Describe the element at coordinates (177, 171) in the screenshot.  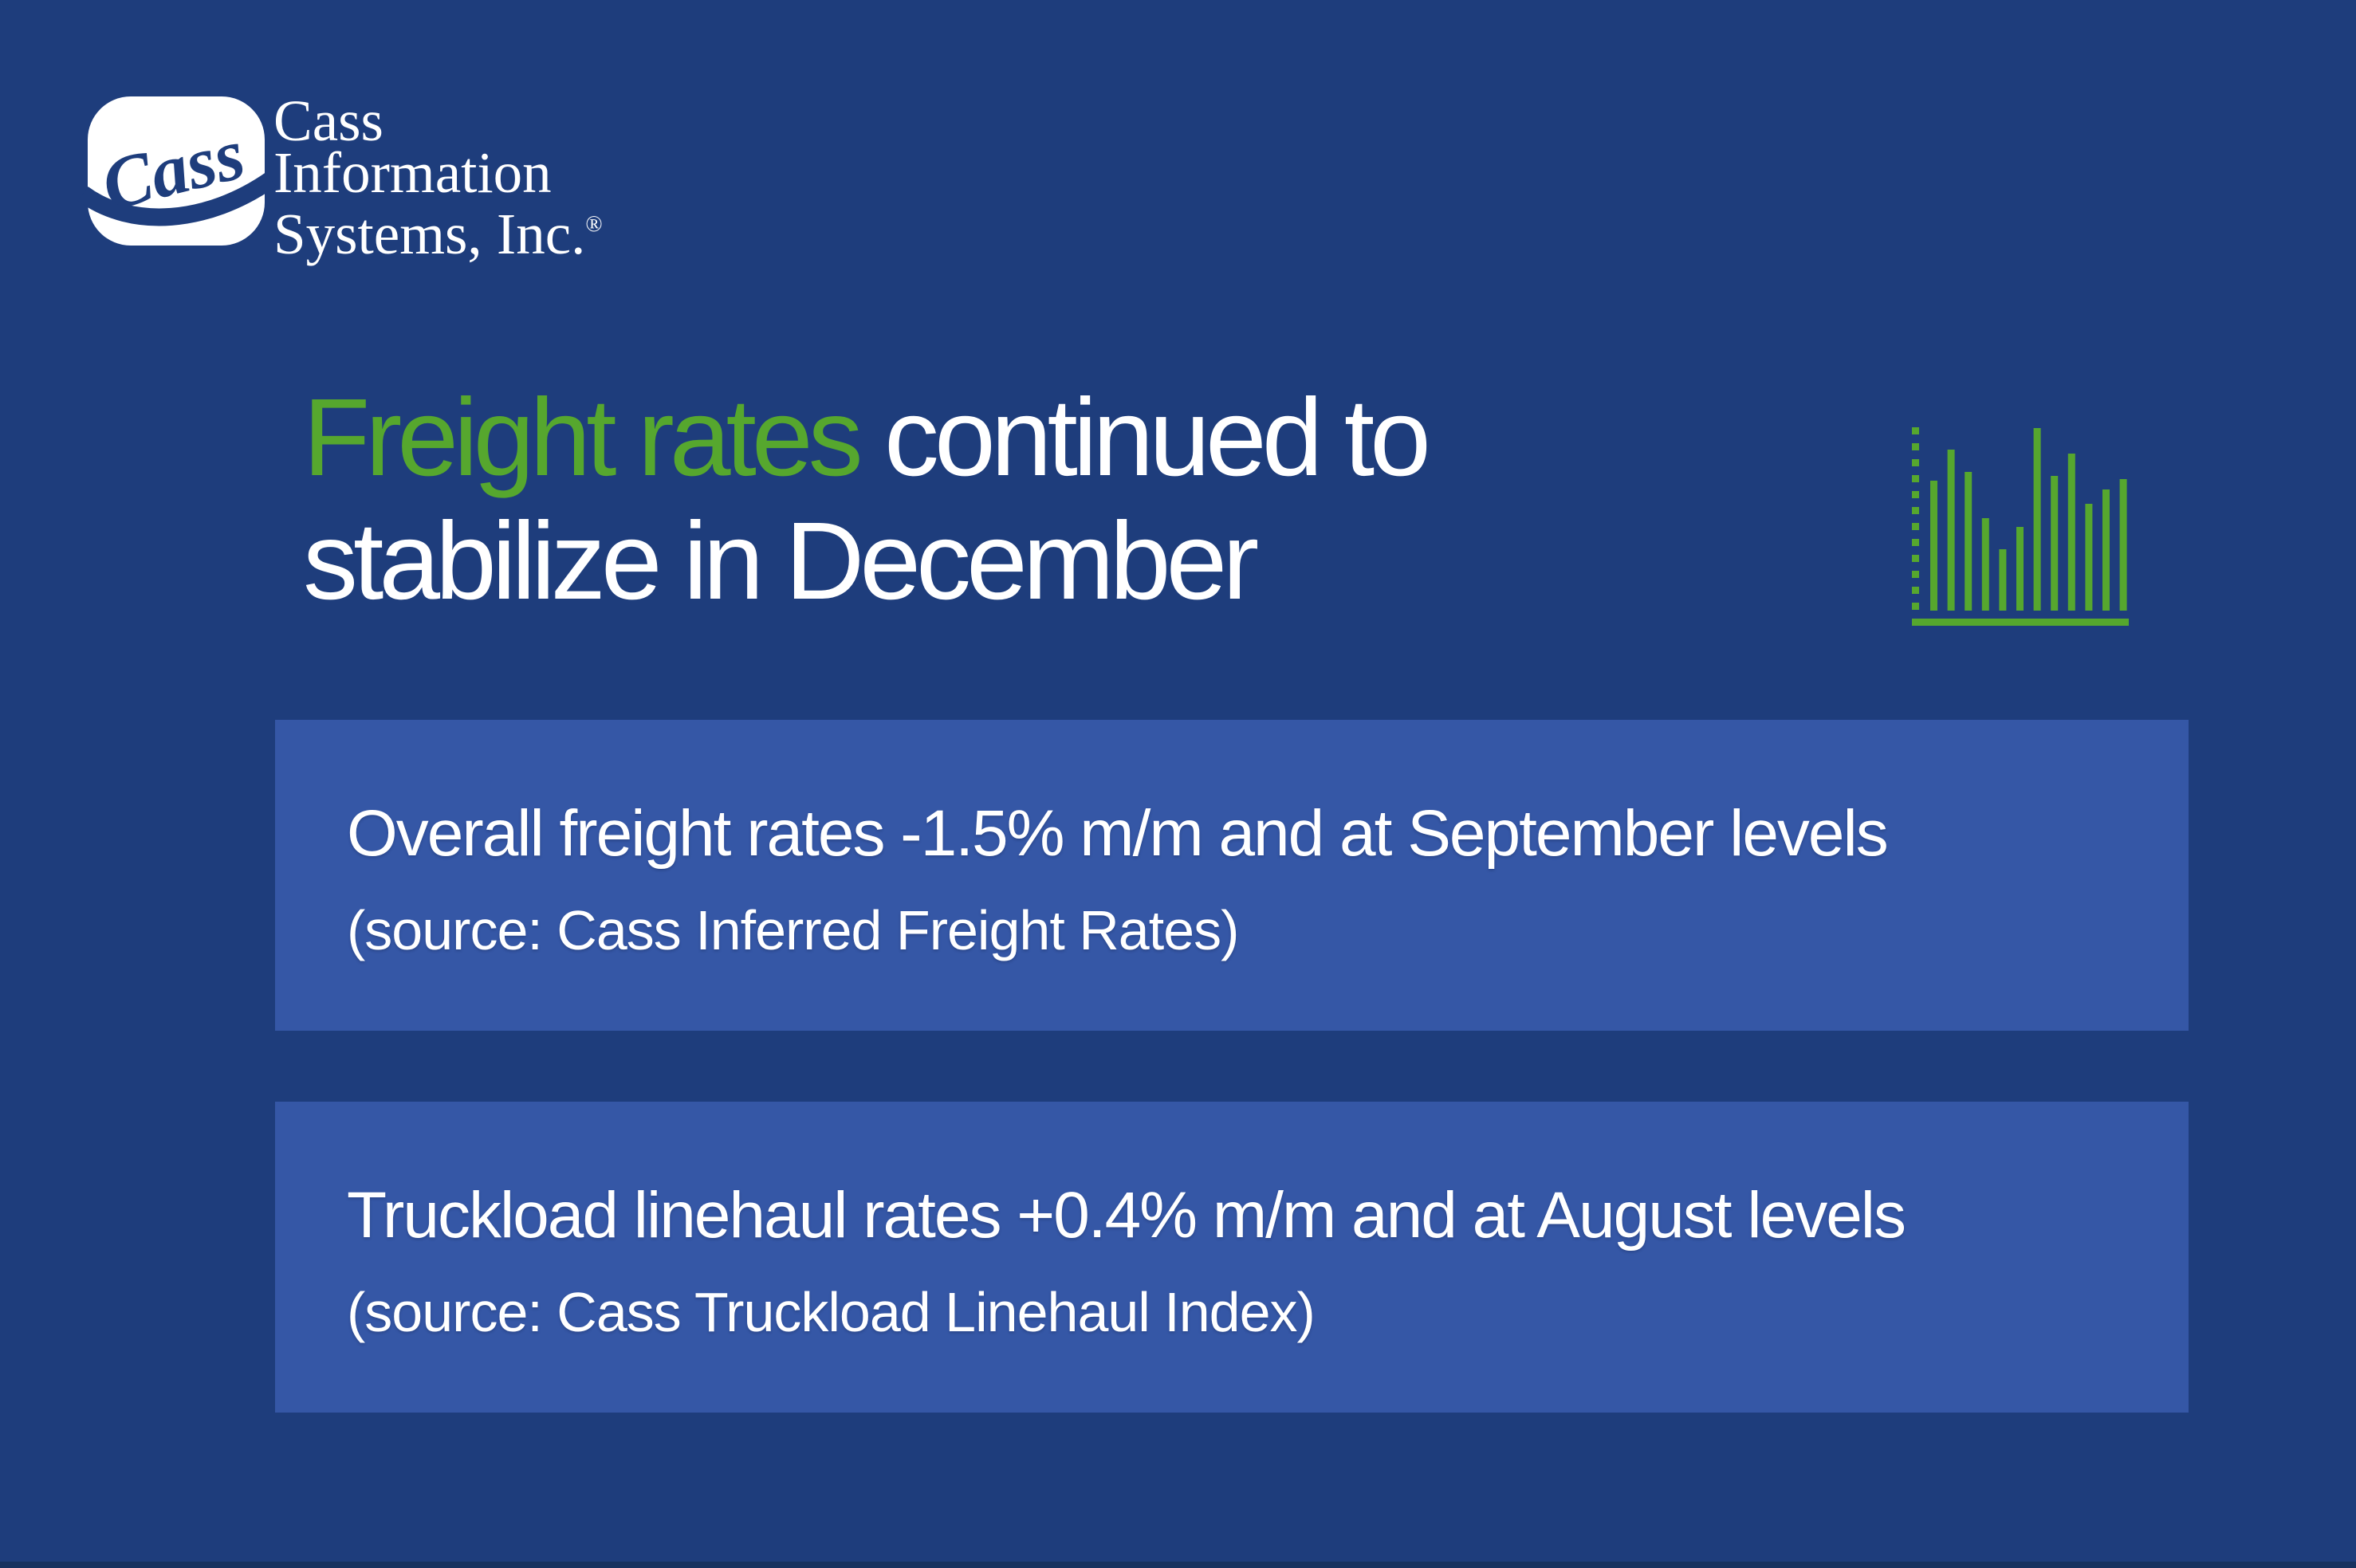
I see `cass-logo-badge-icon: Cass` at that location.